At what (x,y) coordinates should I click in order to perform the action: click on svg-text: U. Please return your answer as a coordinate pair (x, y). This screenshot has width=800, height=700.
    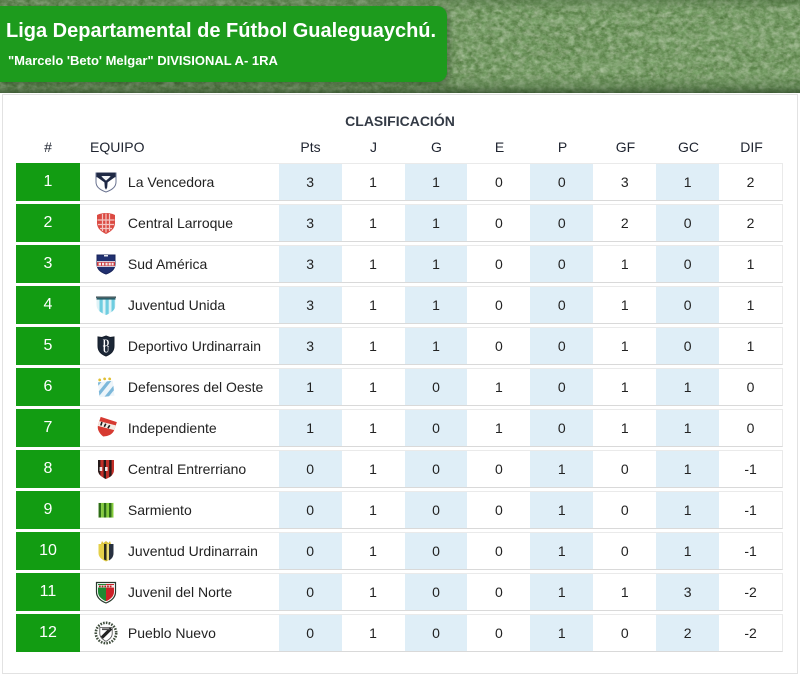
    Looking at the image, I should click on (106, 349).